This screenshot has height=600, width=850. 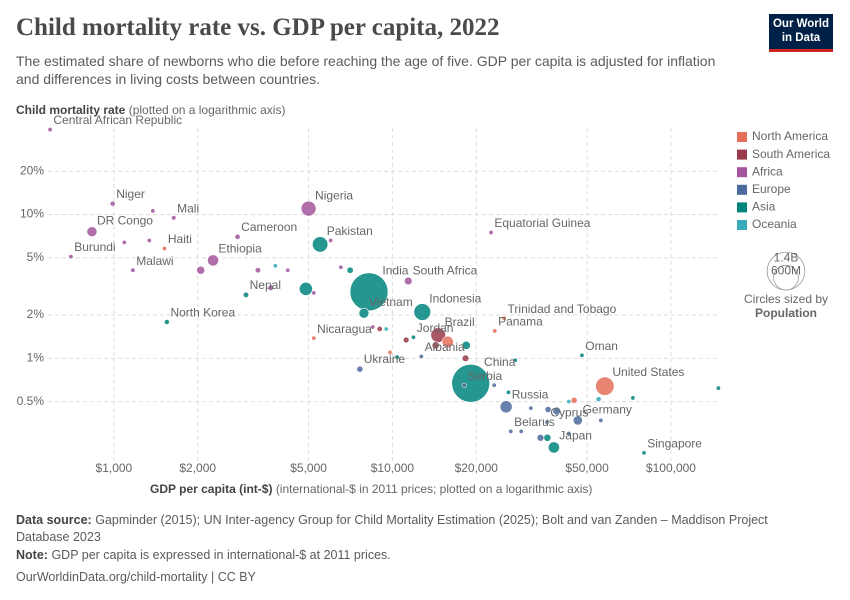 What do you see at coordinates (240, 249) in the screenshot?
I see `point-label: Ethiopia` at bounding box center [240, 249].